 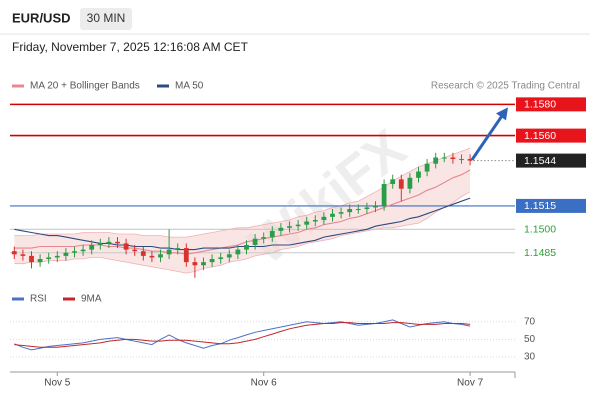 What do you see at coordinates (38, 299) in the screenshot?
I see `legend-label: RSI` at bounding box center [38, 299].